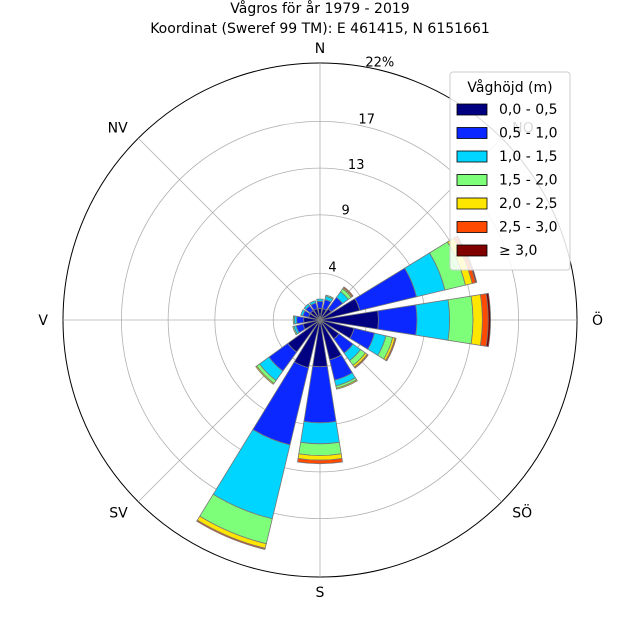 The height and width of the screenshot is (640, 640). I want to click on legend-title: Våghöjd (m), so click(509, 87).